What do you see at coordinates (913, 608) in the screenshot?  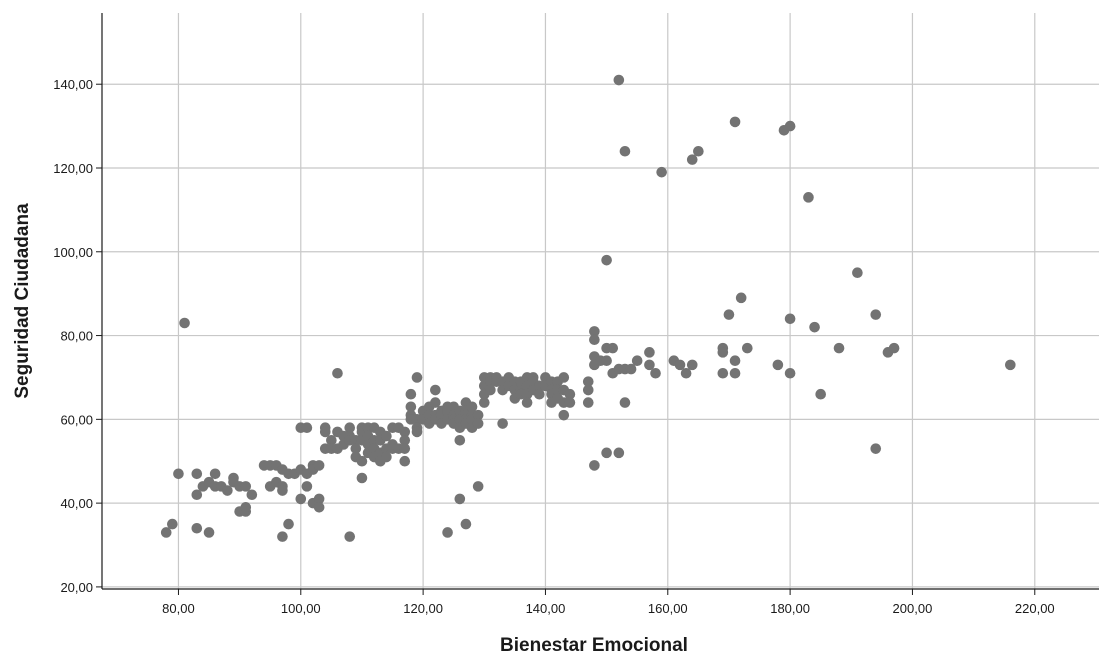 I see `x-tick-label: 200,00` at bounding box center [913, 608].